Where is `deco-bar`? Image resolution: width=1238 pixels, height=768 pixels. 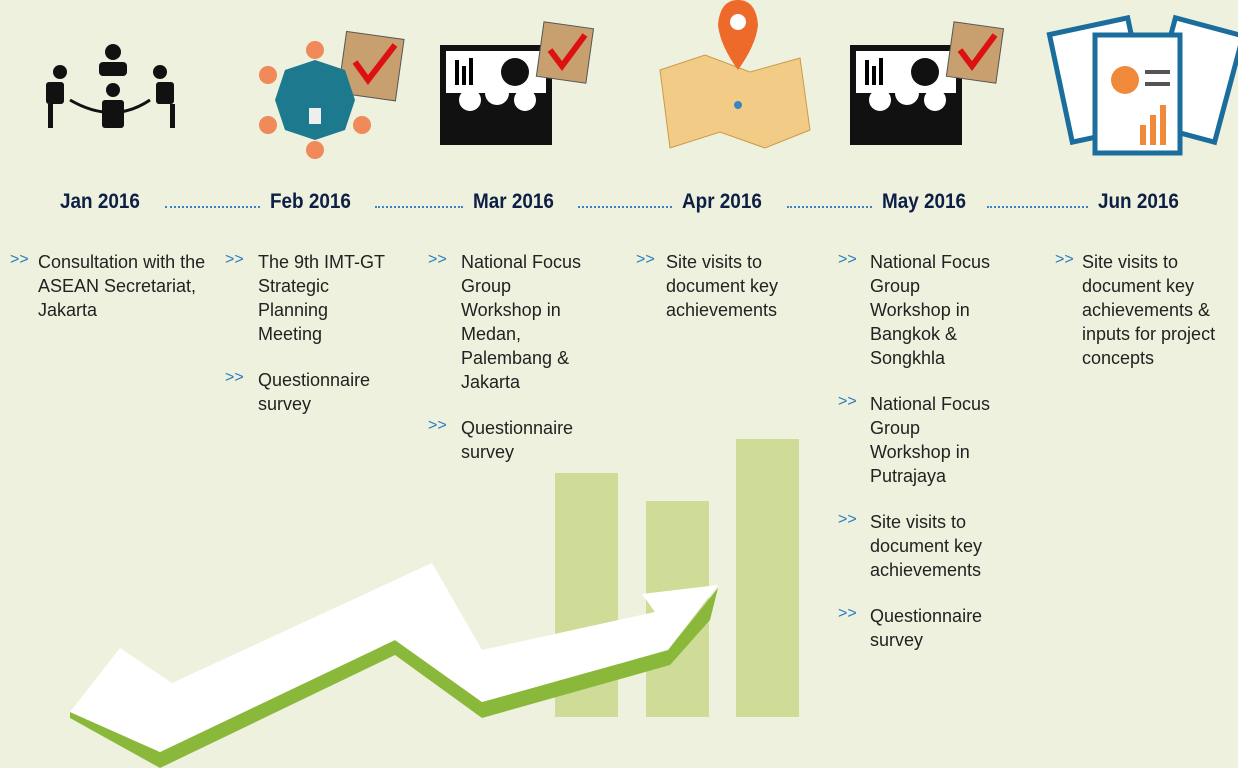 deco-bar is located at coordinates (767, 578).